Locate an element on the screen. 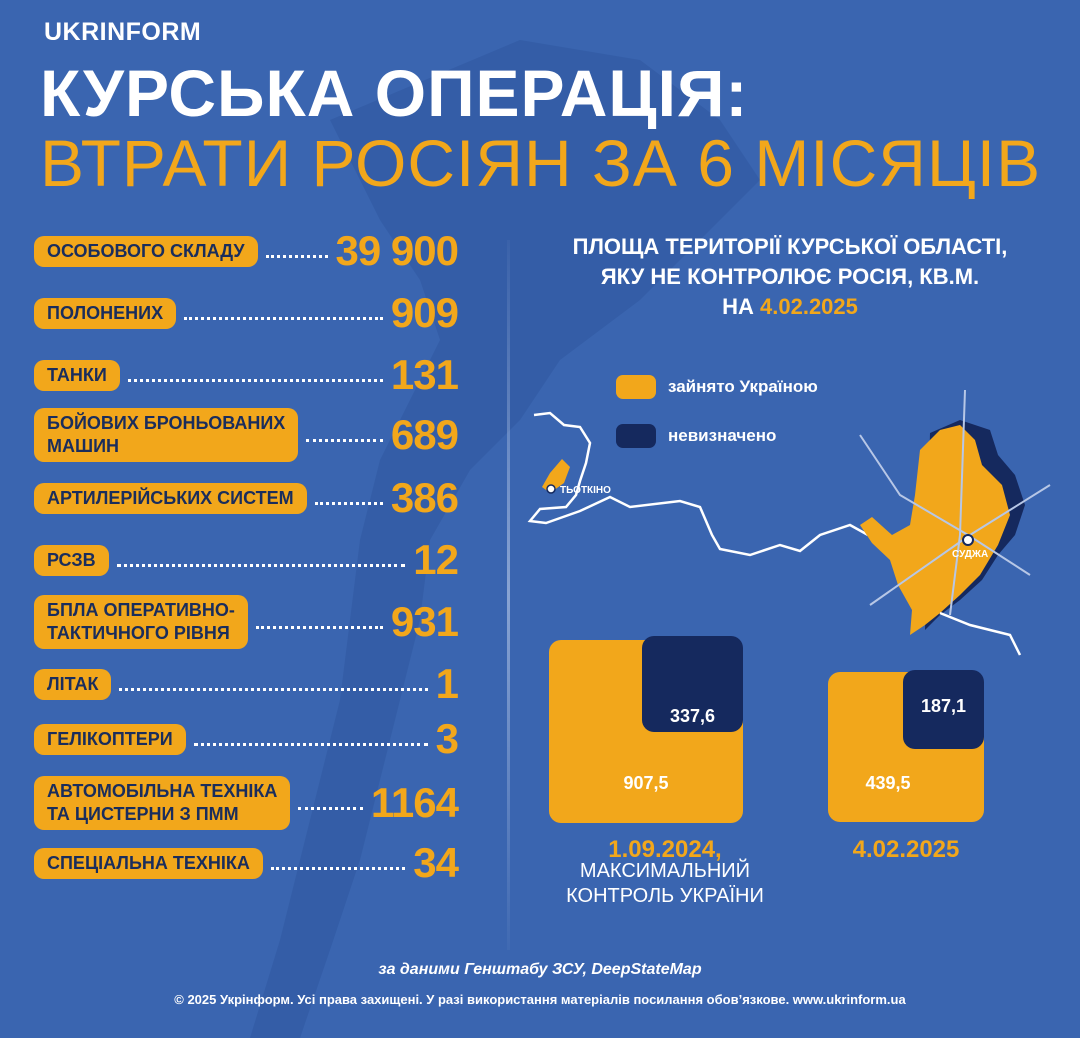  loss-label: АВТОМОБІЛЬНА ТЕХНІКА ТА ЦИСТЕРНИ З ПММ is located at coordinates (162, 803).